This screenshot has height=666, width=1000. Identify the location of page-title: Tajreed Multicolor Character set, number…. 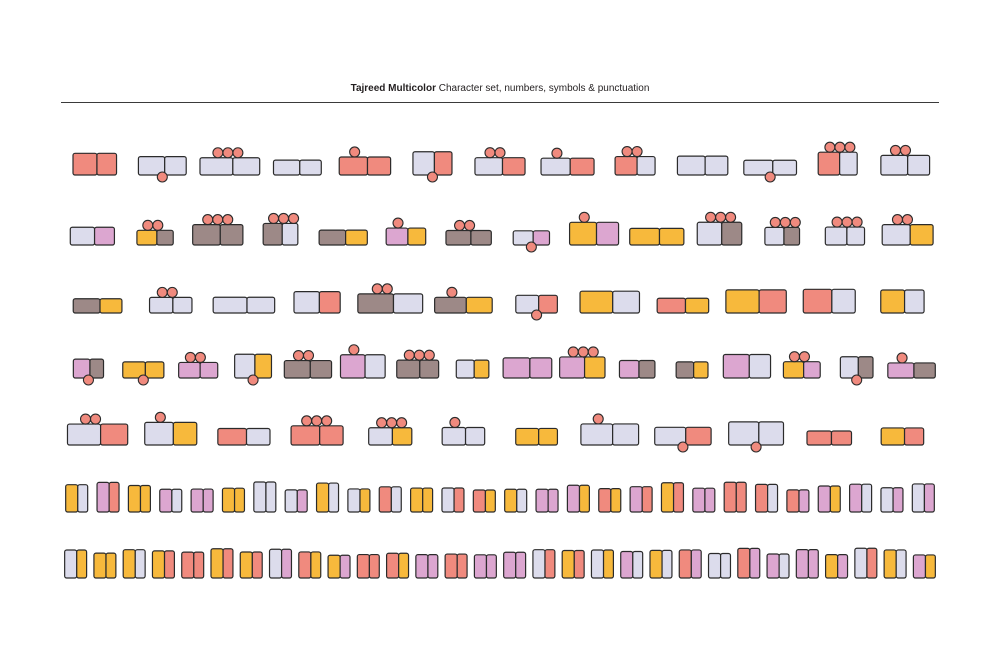
(500, 88).